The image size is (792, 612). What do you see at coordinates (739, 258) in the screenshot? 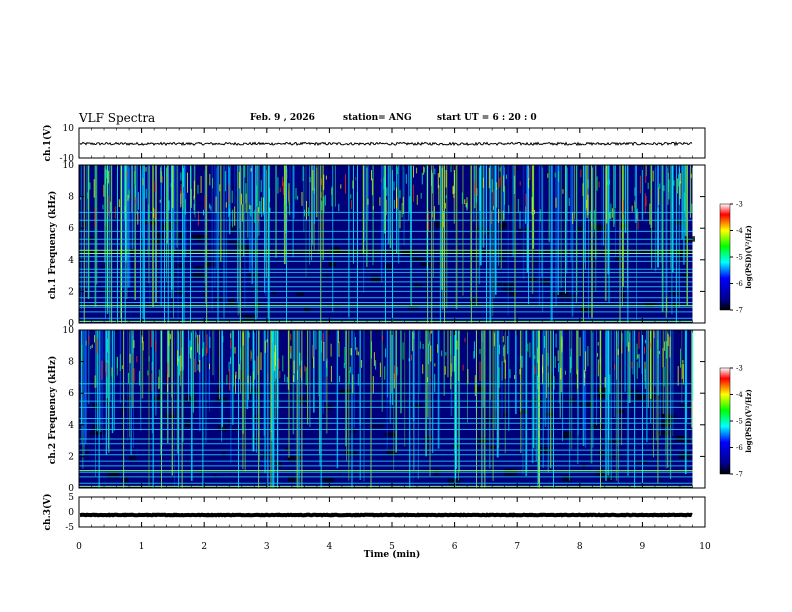
I see `colorbar-tick-label: -5` at bounding box center [739, 258].